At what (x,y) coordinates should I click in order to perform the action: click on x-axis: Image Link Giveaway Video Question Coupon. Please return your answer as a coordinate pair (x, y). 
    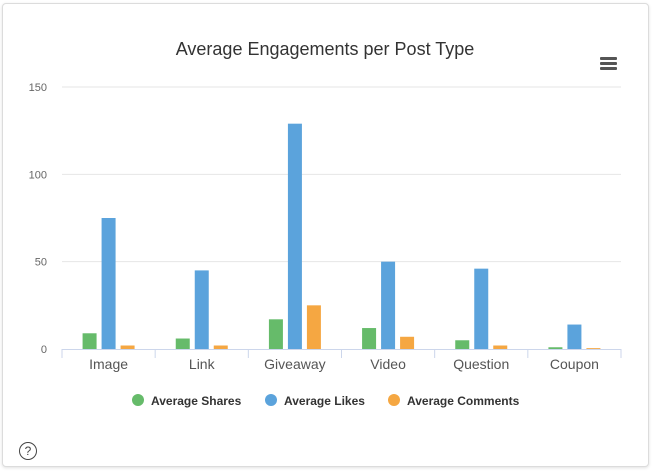
    Looking at the image, I should click on (341, 360).